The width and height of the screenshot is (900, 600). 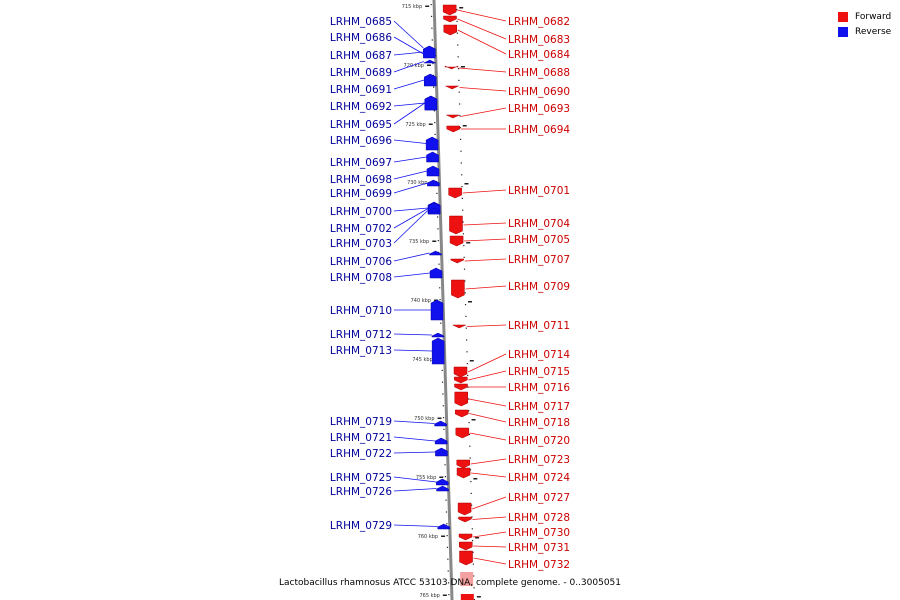 I want to click on forward-gene-label: LRHM_0711, so click(x=539, y=326).